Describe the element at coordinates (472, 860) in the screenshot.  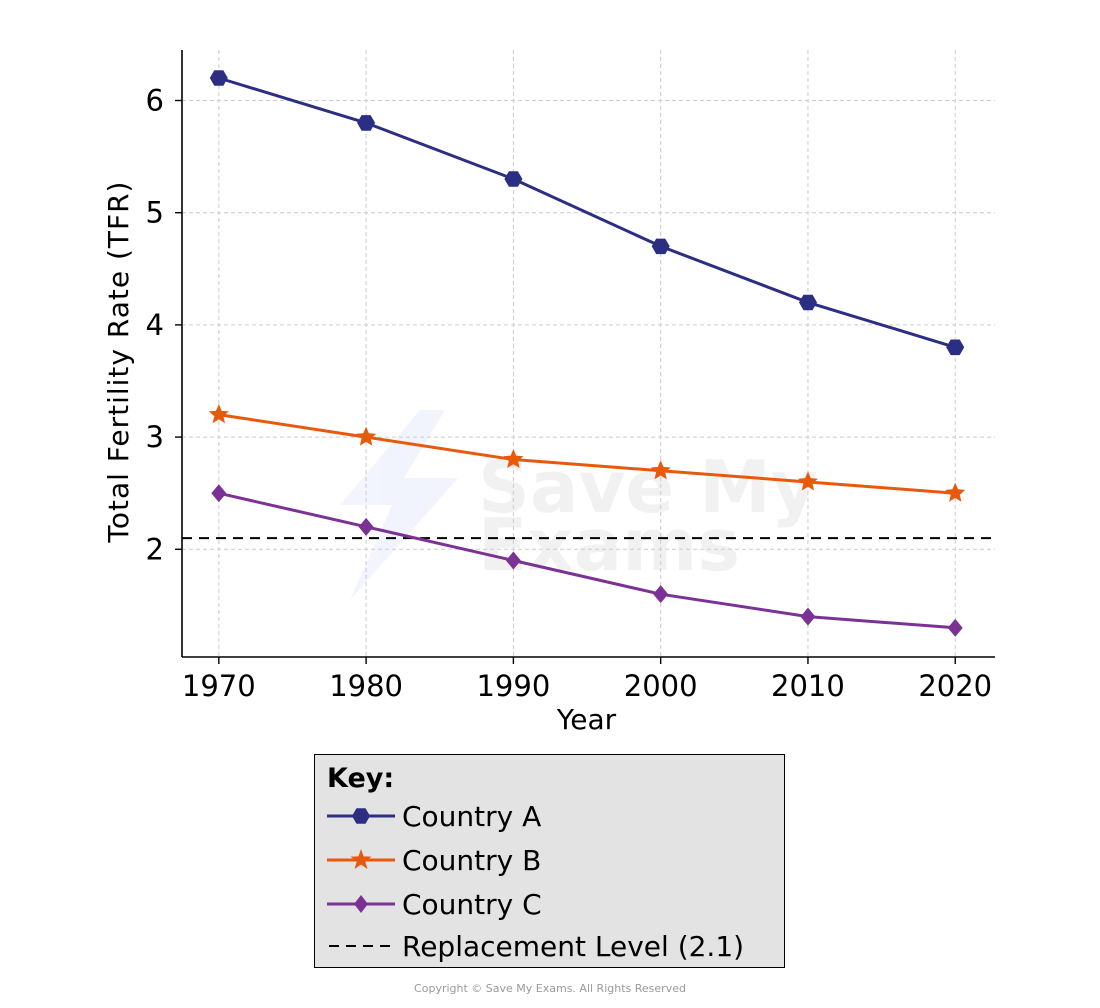
I see `legend-label: Country B` at that location.